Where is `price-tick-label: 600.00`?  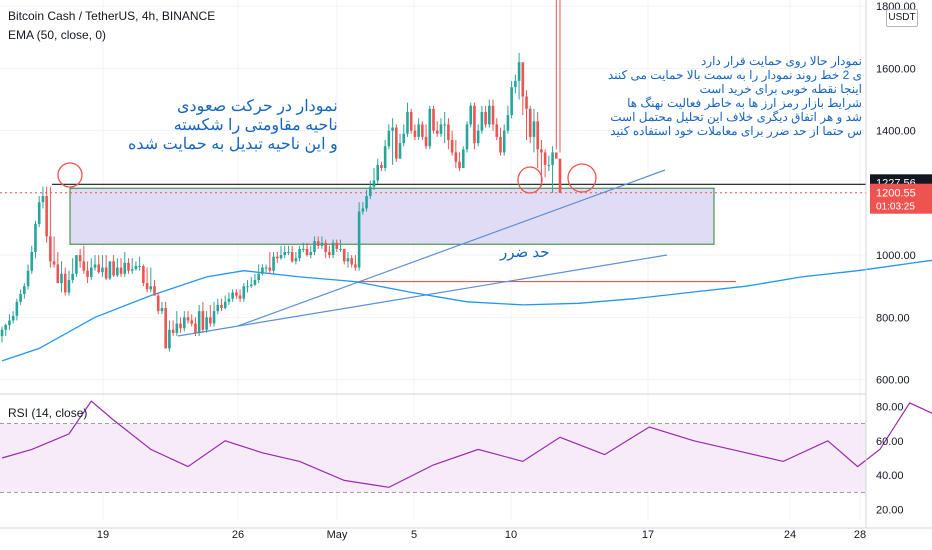
price-tick-label: 600.00 is located at coordinates (893, 381).